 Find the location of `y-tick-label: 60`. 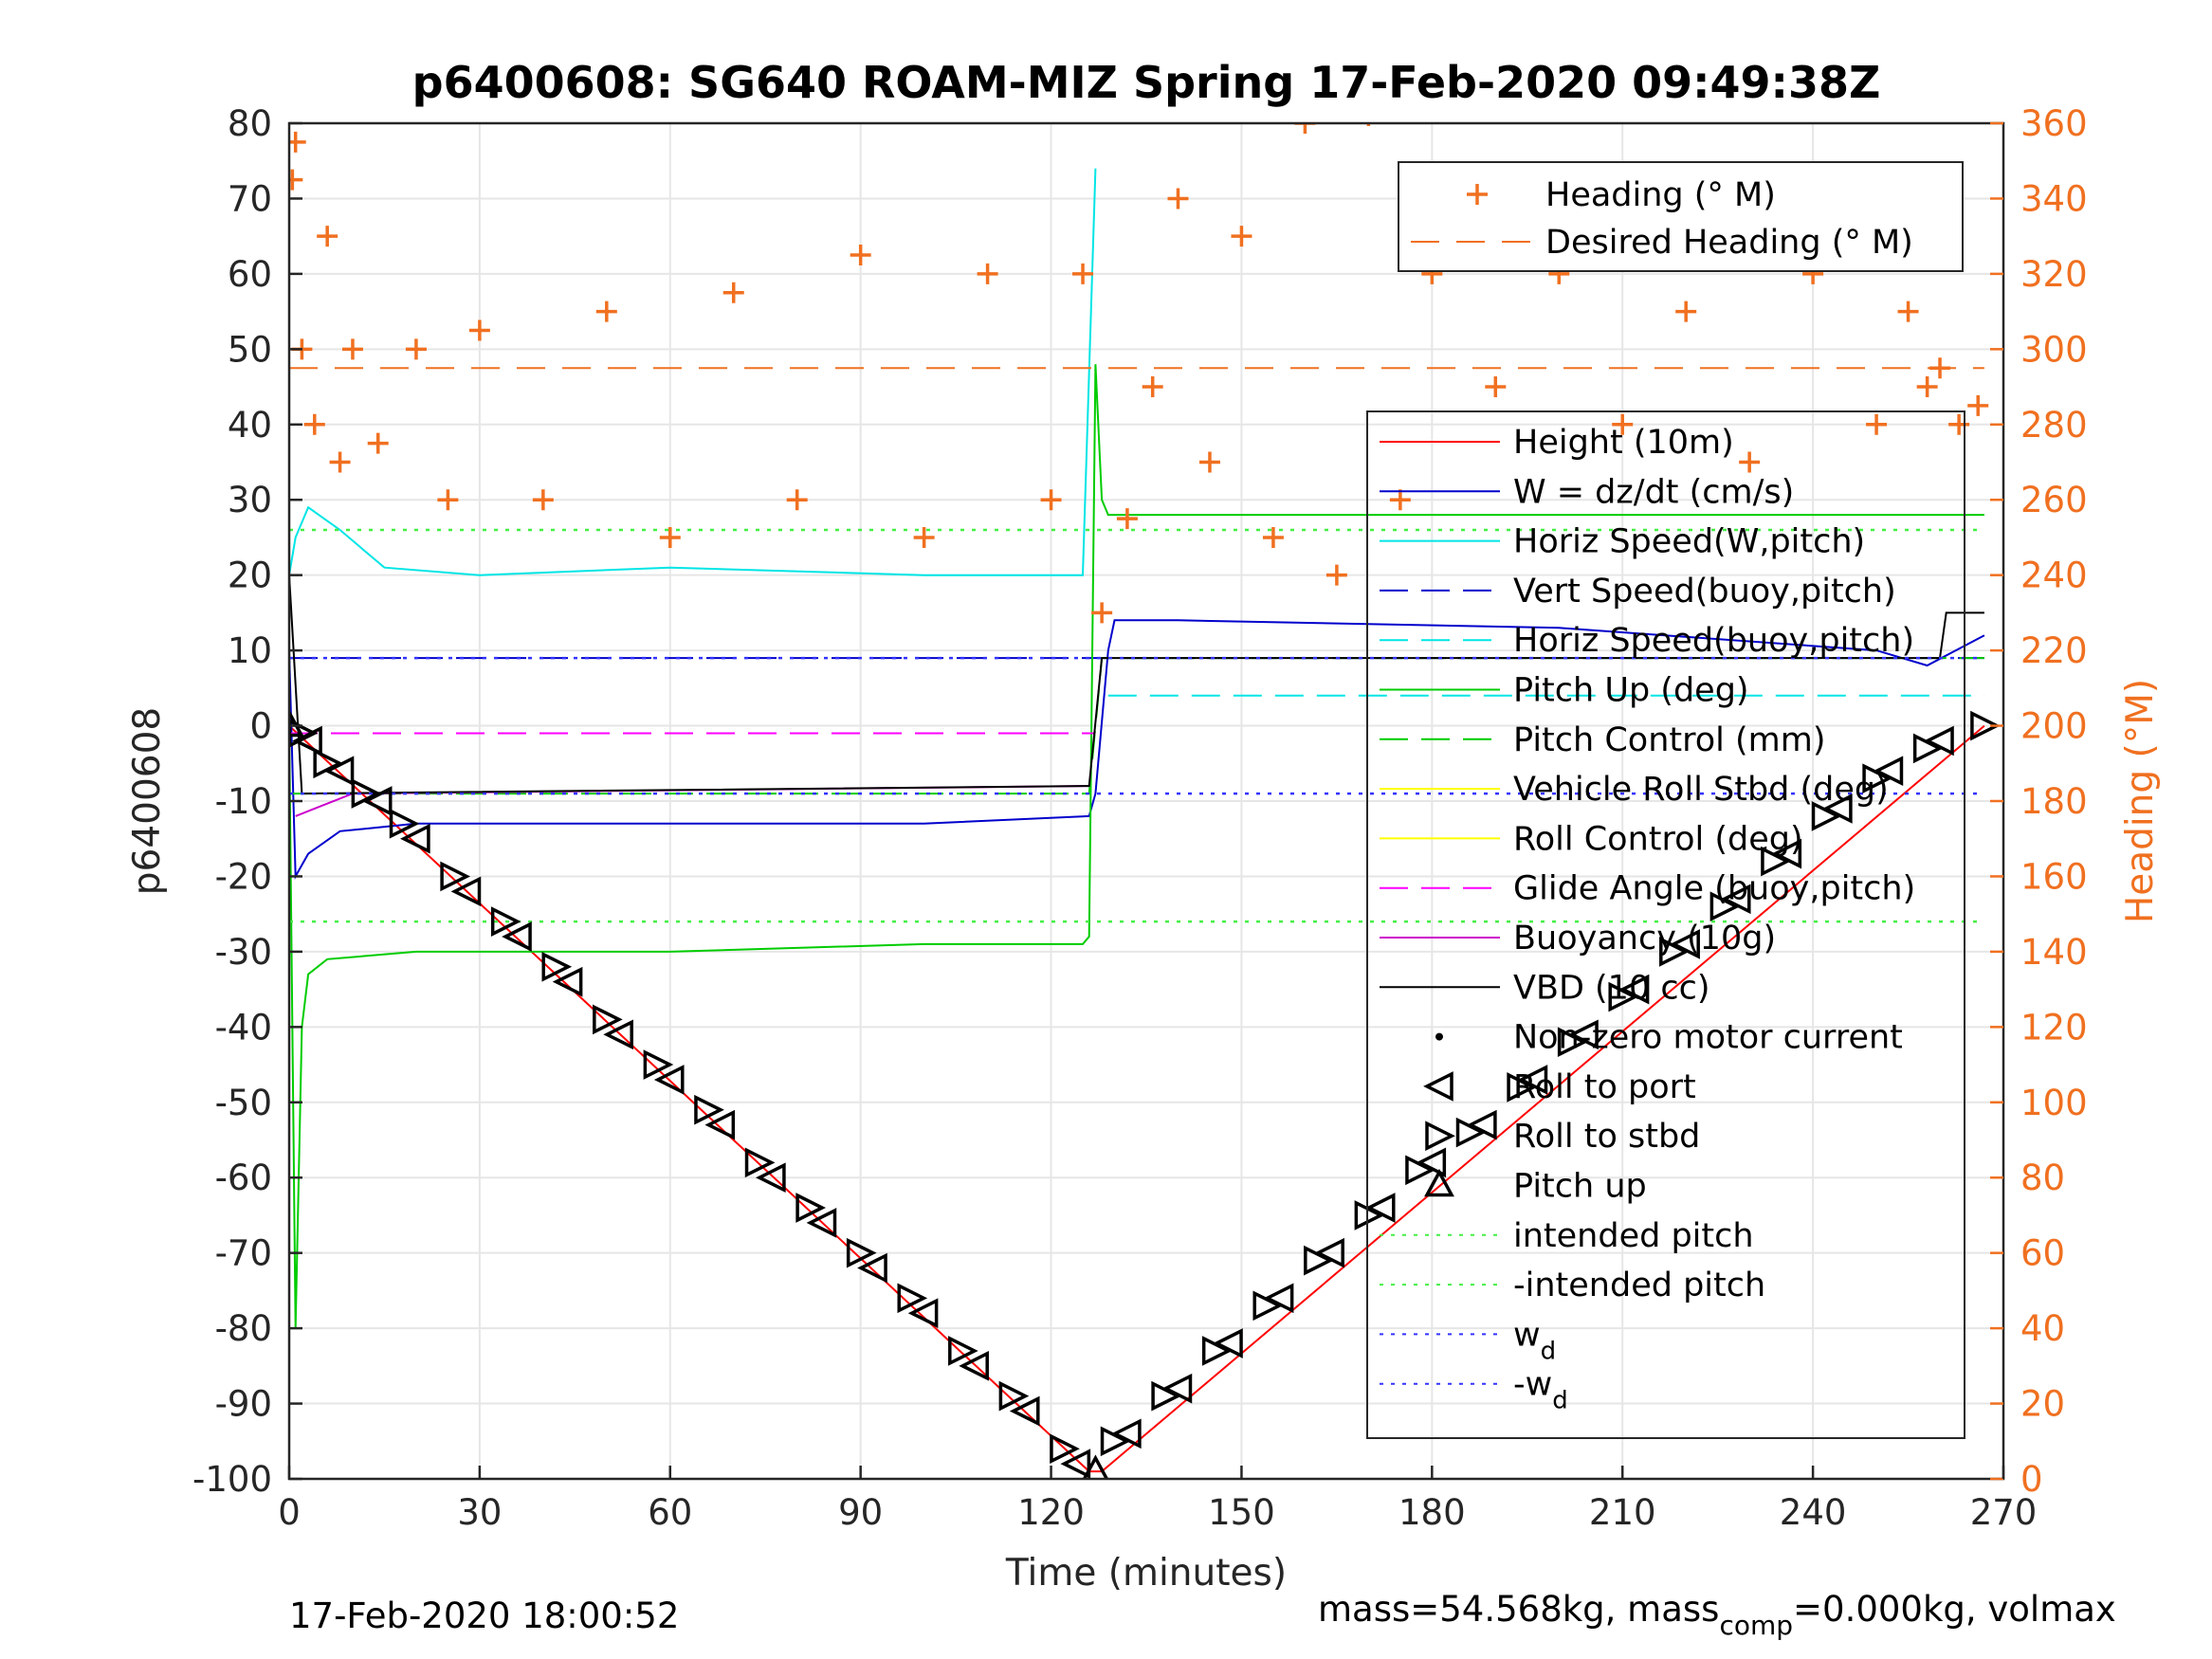

y-tick-label: 60 is located at coordinates (250, 274).